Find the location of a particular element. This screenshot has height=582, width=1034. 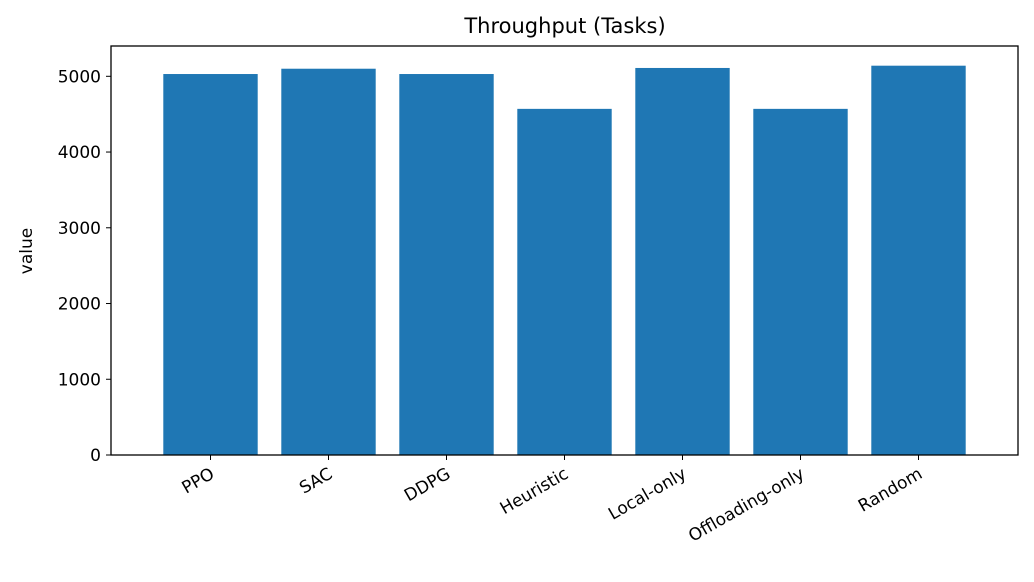

y-axis: 0 1000 2000 3000 4000 5000 is located at coordinates (84, 266).